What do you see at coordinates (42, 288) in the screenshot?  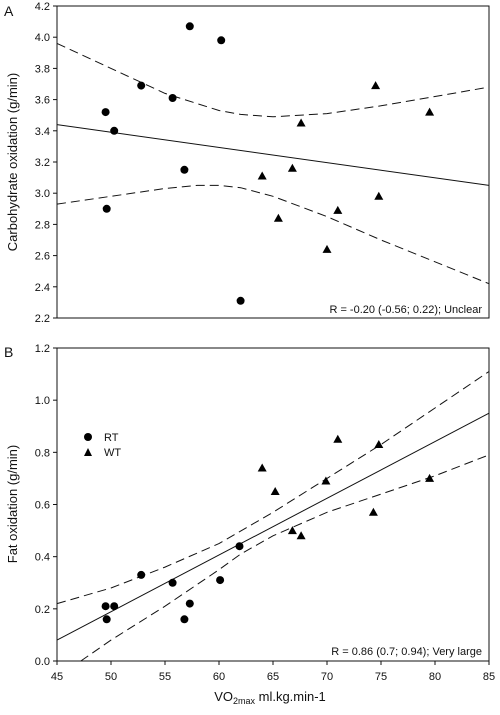 I see `y-tick-label-a: 2.4` at bounding box center [42, 288].